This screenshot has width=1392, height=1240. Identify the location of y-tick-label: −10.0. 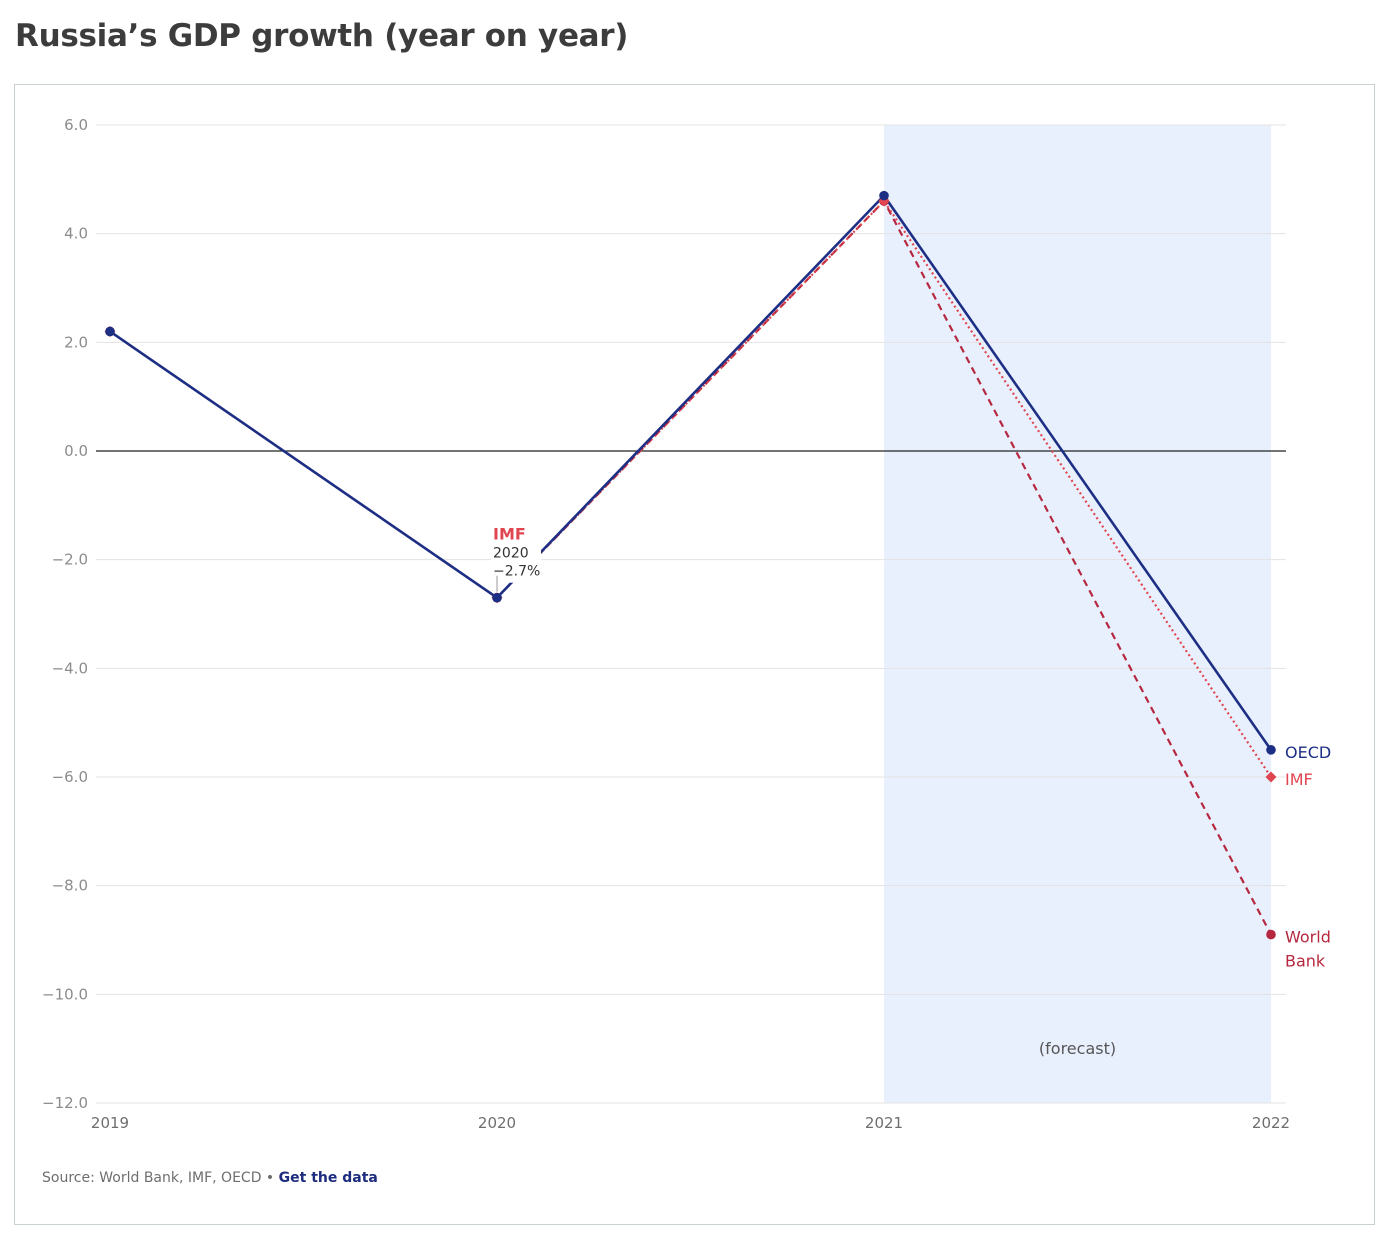
(65, 994).